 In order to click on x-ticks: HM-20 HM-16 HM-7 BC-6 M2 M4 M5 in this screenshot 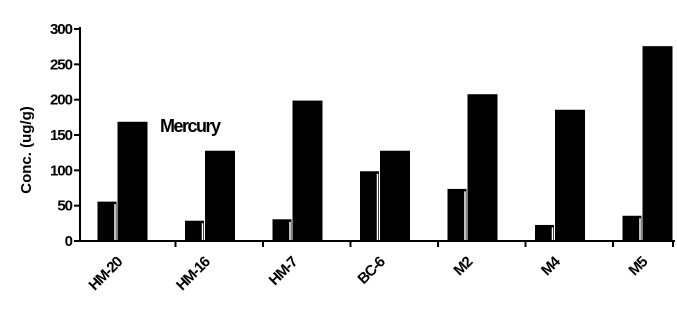, I will do `click(380, 267)`.